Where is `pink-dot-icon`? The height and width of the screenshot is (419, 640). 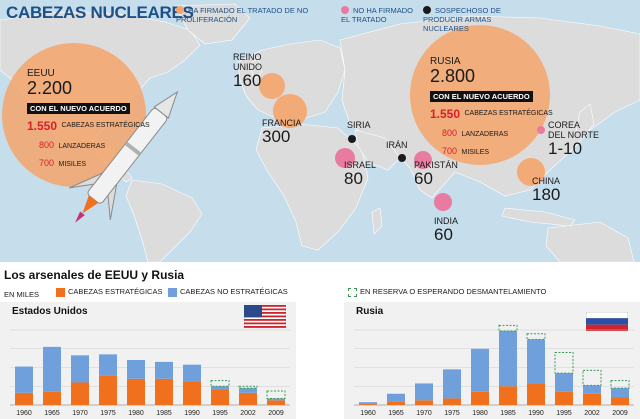
pink-dot-icon is located at coordinates (345, 10).